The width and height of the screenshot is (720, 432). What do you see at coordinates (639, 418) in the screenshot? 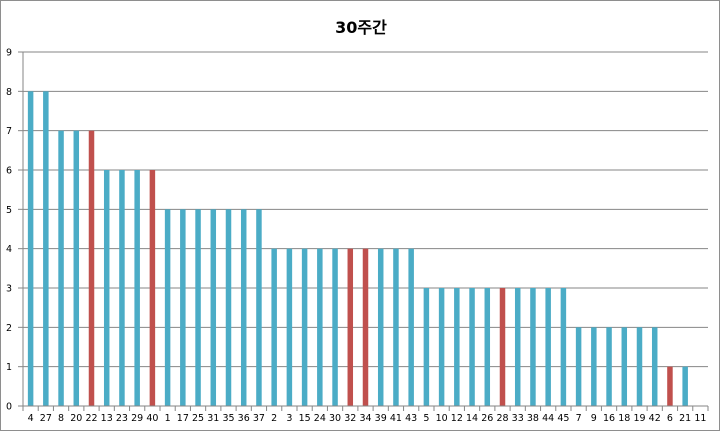
I see `x-category-label: 19` at bounding box center [639, 418].